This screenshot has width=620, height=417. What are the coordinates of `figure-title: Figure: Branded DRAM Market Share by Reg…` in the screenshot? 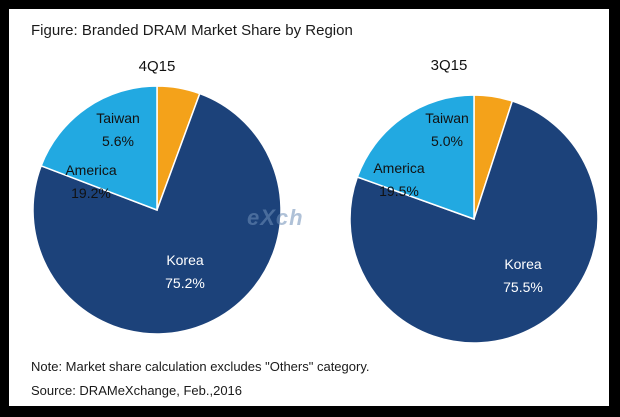 It's located at (192, 30).